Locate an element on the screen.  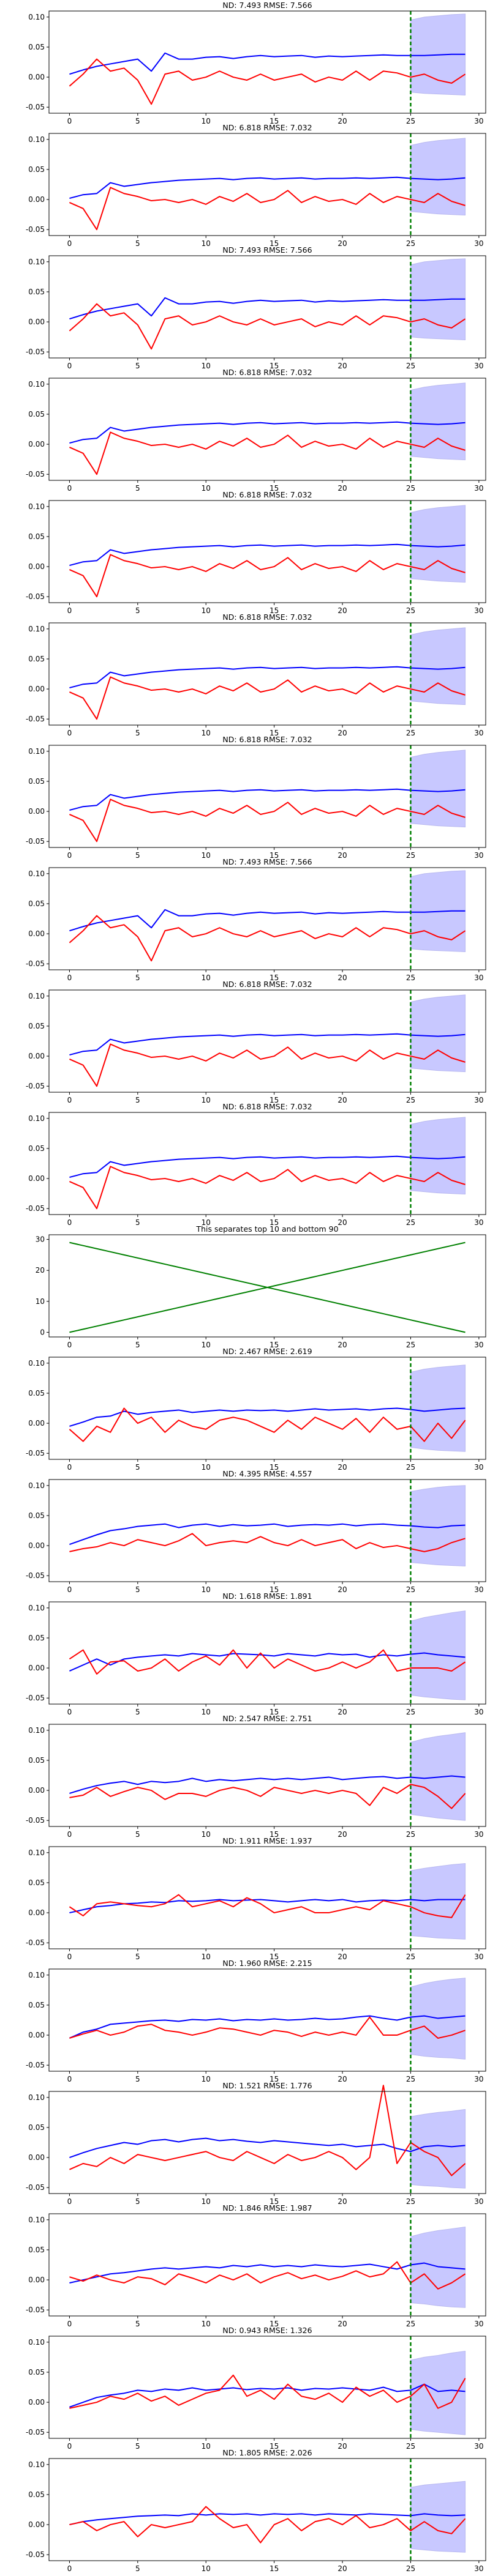
chart-title: ND: 7.493 RMSE: 7.566 is located at coordinates (267, 862).